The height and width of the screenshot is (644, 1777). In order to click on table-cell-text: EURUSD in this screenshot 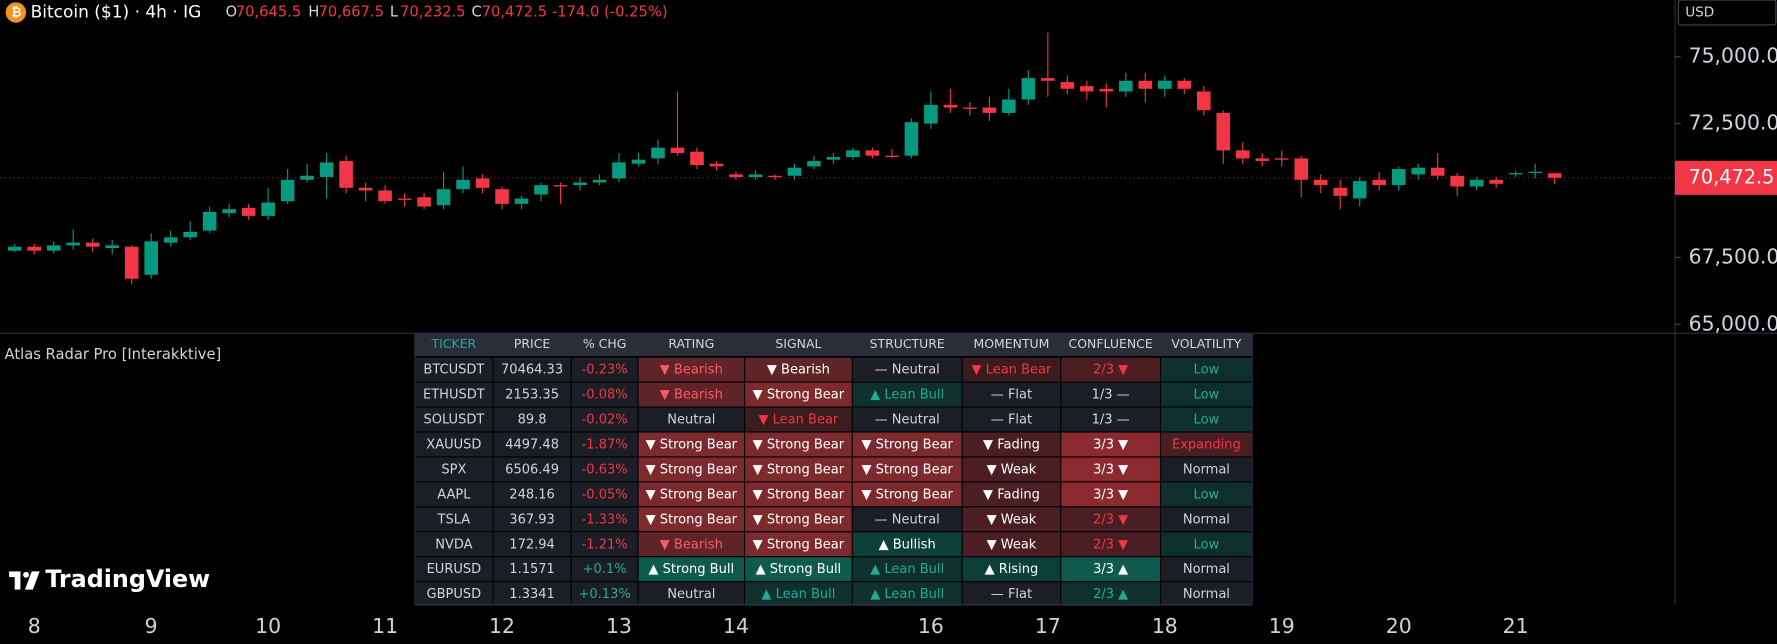, I will do `click(454, 569)`.